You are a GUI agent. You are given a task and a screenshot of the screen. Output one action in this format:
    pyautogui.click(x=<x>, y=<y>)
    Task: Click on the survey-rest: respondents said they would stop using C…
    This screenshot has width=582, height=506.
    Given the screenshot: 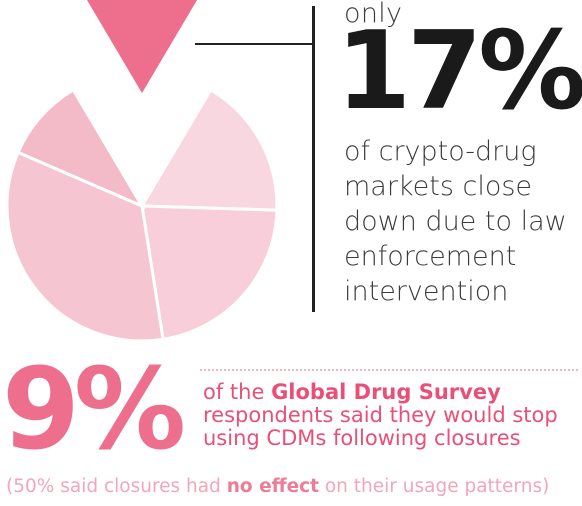 What is the action you would take?
    pyautogui.click(x=380, y=426)
    